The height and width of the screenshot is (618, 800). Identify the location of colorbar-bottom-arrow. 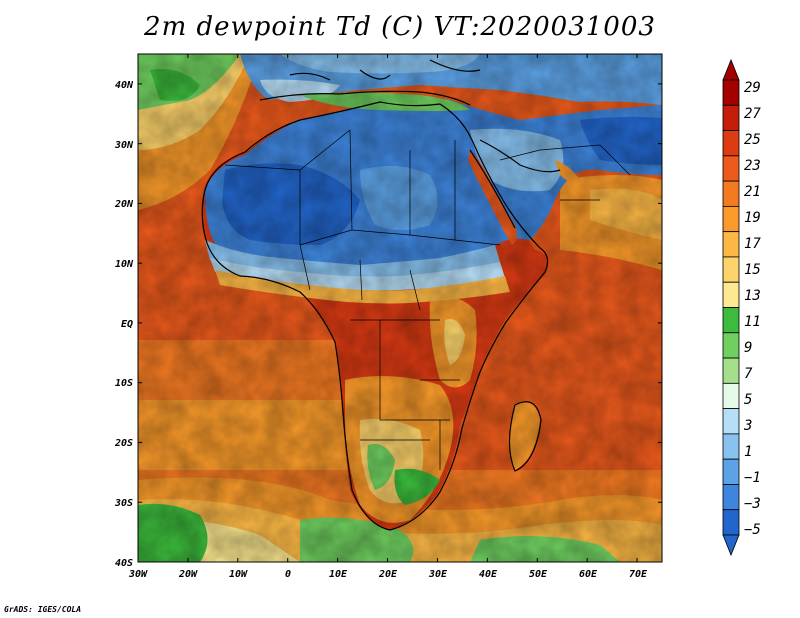
(731, 545).